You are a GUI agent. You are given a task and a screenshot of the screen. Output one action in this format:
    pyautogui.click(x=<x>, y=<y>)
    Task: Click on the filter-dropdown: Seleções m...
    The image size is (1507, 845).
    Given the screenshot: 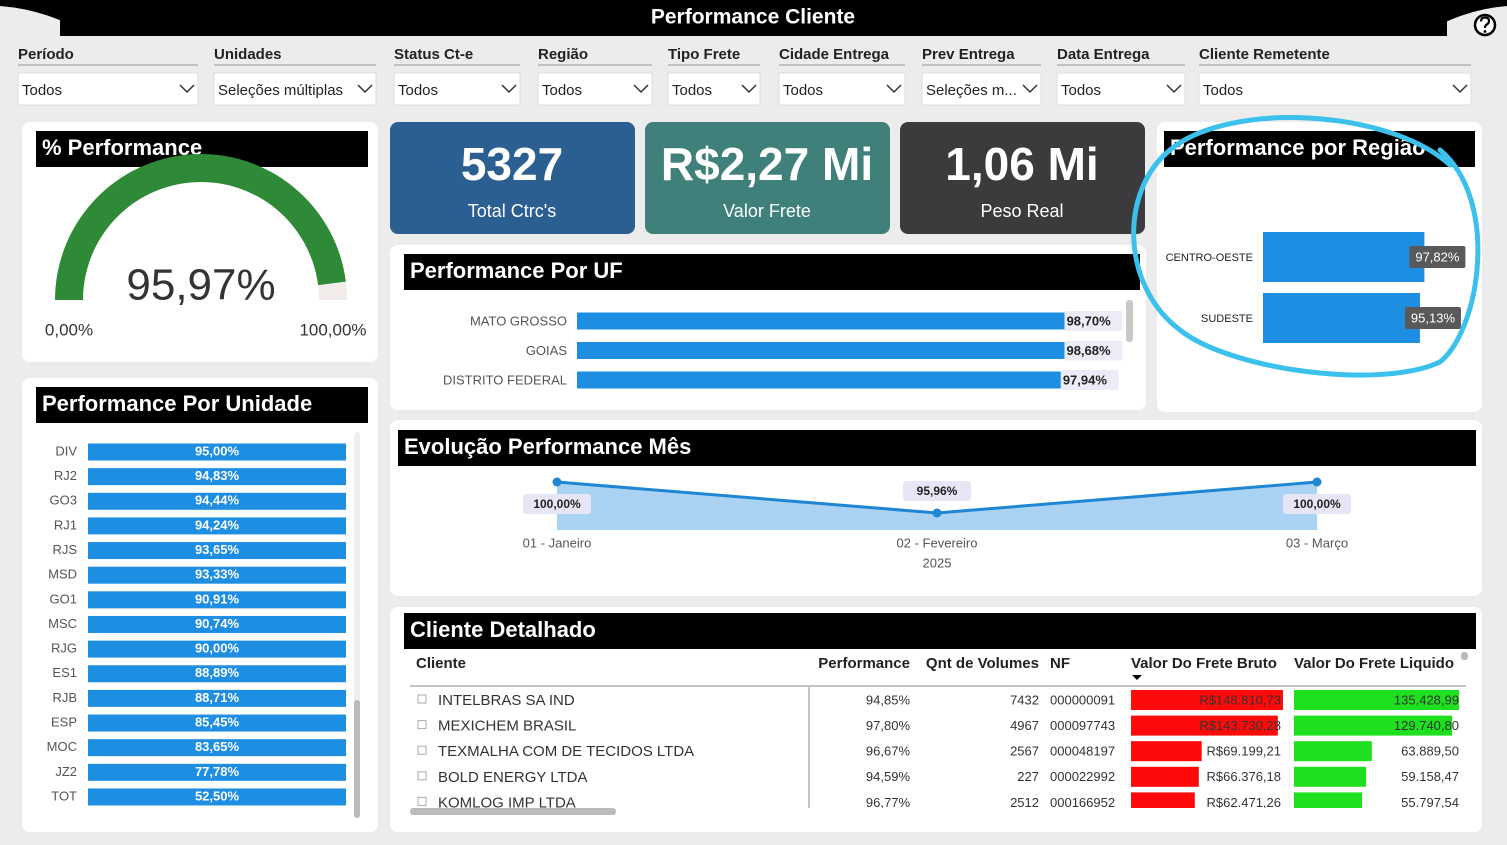 What is the action you would take?
    pyautogui.click(x=981, y=89)
    